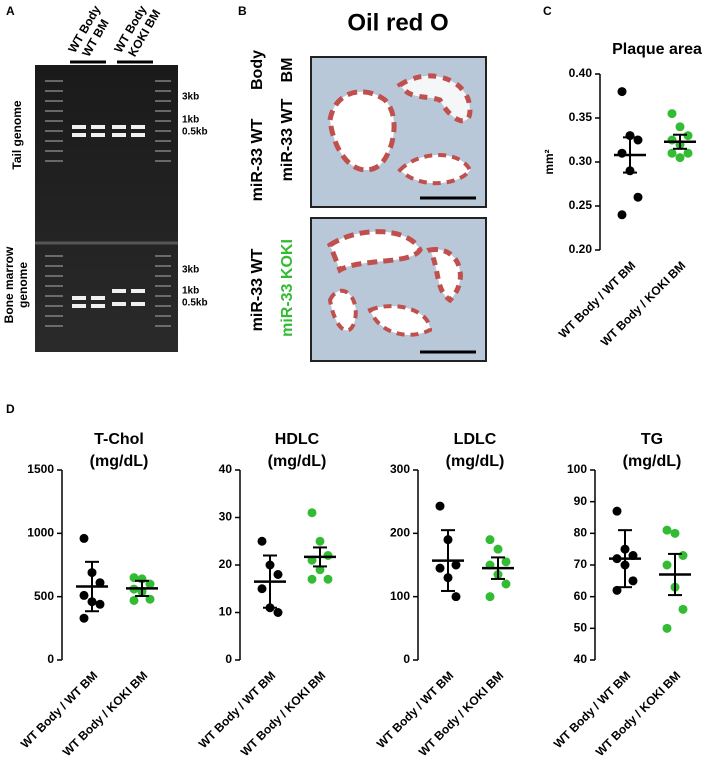 Image resolution: width=709 pixels, height=774 pixels. Describe the element at coordinates (9, 284) in the screenshot. I see `row-label: Bone marrow` at that location.